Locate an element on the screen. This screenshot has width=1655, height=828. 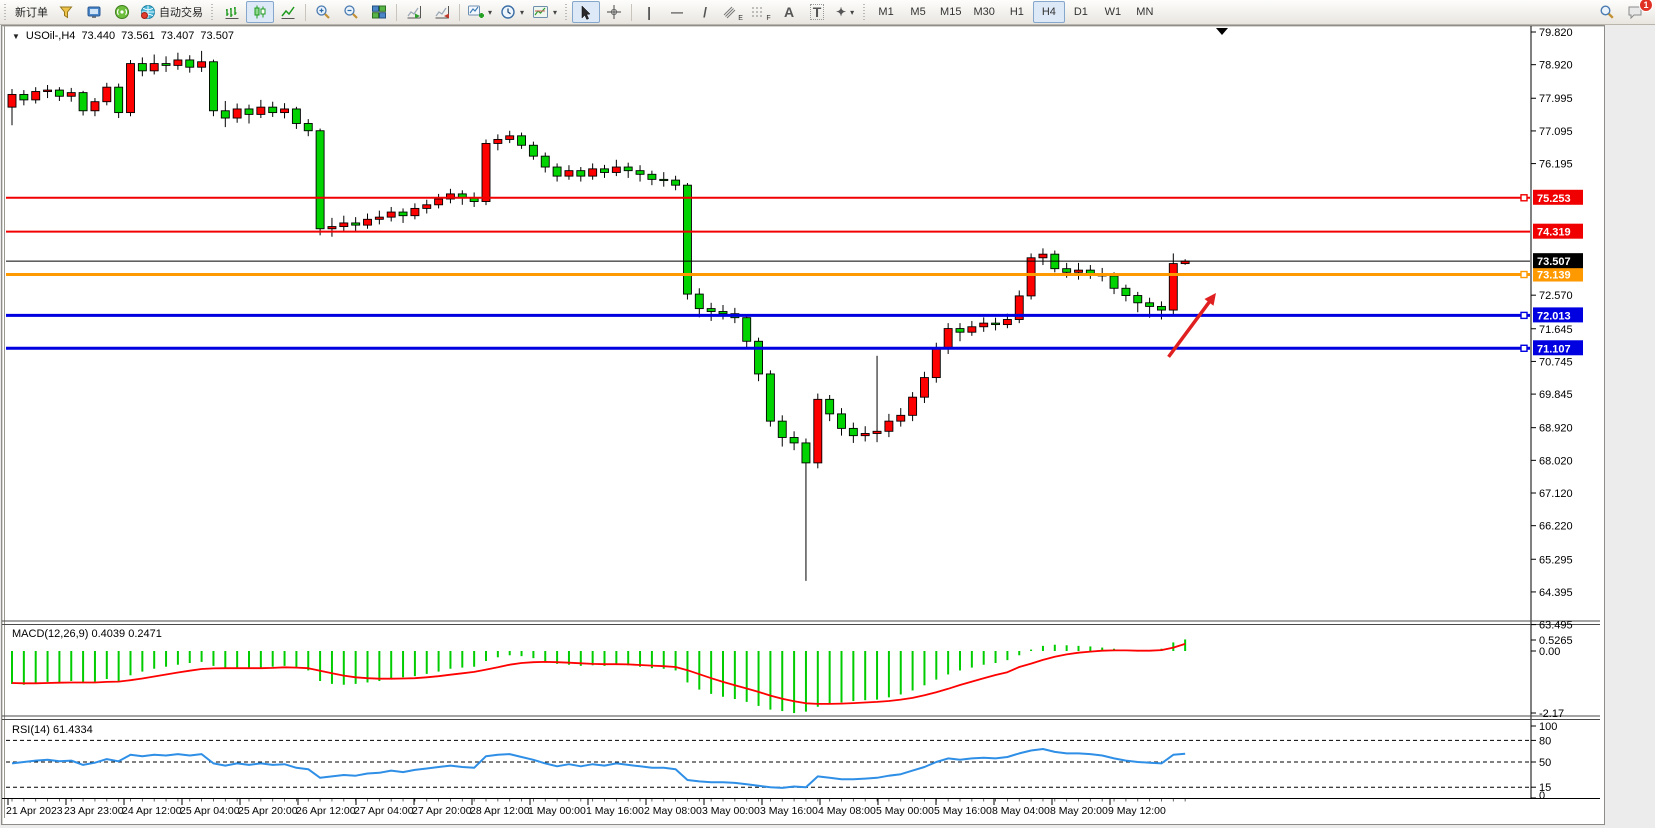
text-tool-button: A is located at coordinates (789, 12).